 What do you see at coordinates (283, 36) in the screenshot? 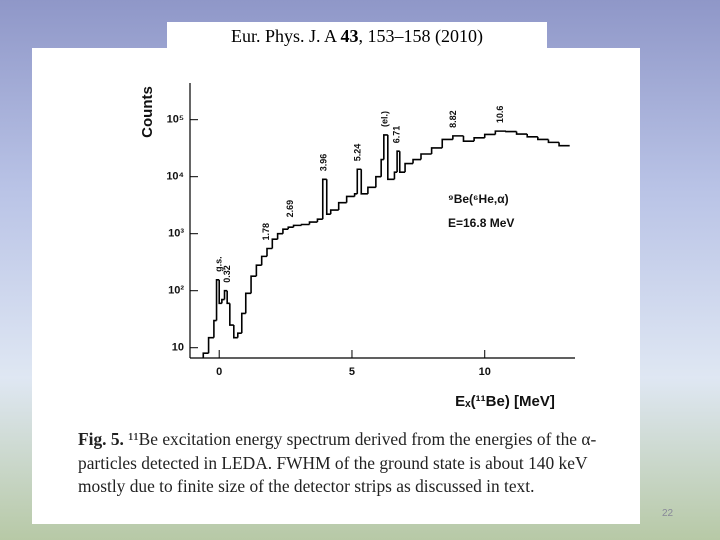
I see `journal: Eur. Phys. J. A` at bounding box center [283, 36].